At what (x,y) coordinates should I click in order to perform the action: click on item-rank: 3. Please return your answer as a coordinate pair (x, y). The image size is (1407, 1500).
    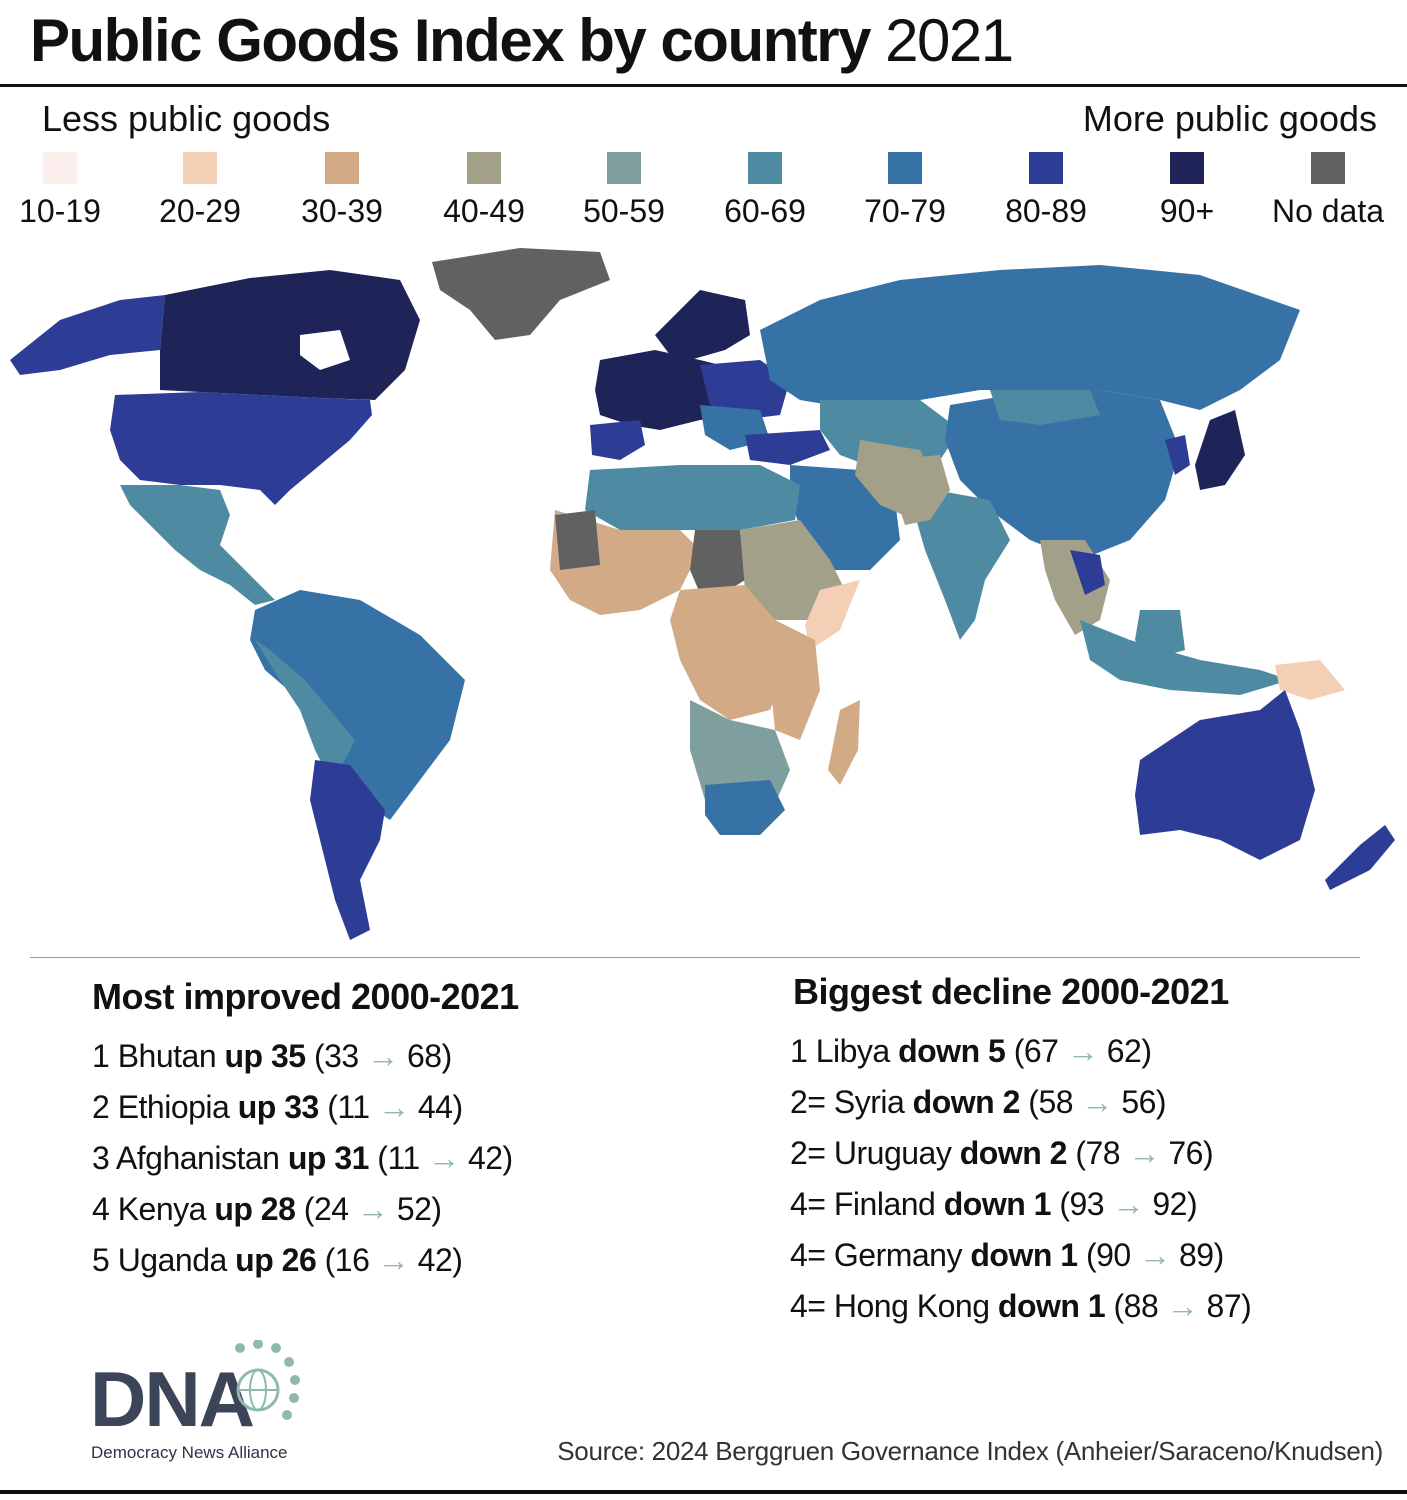
    Looking at the image, I should click on (101, 1158).